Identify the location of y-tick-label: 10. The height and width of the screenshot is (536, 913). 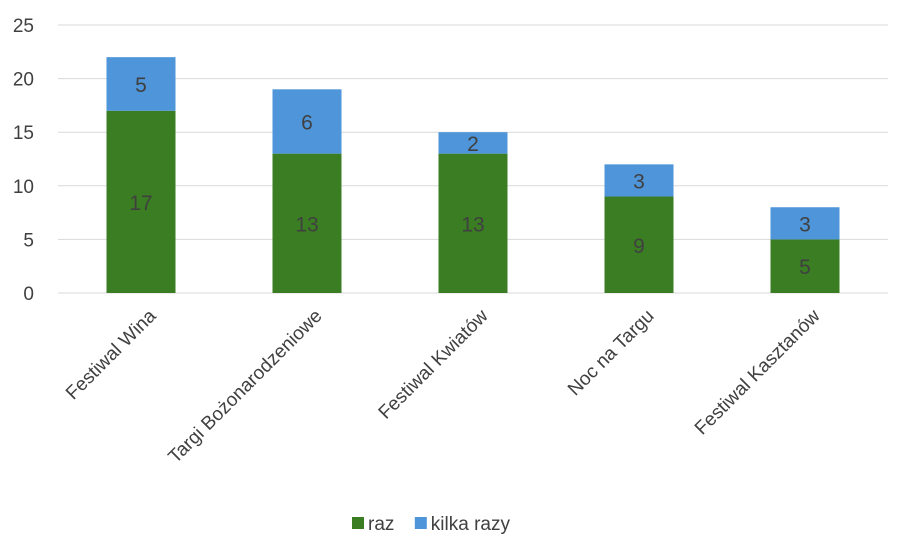
(23, 187).